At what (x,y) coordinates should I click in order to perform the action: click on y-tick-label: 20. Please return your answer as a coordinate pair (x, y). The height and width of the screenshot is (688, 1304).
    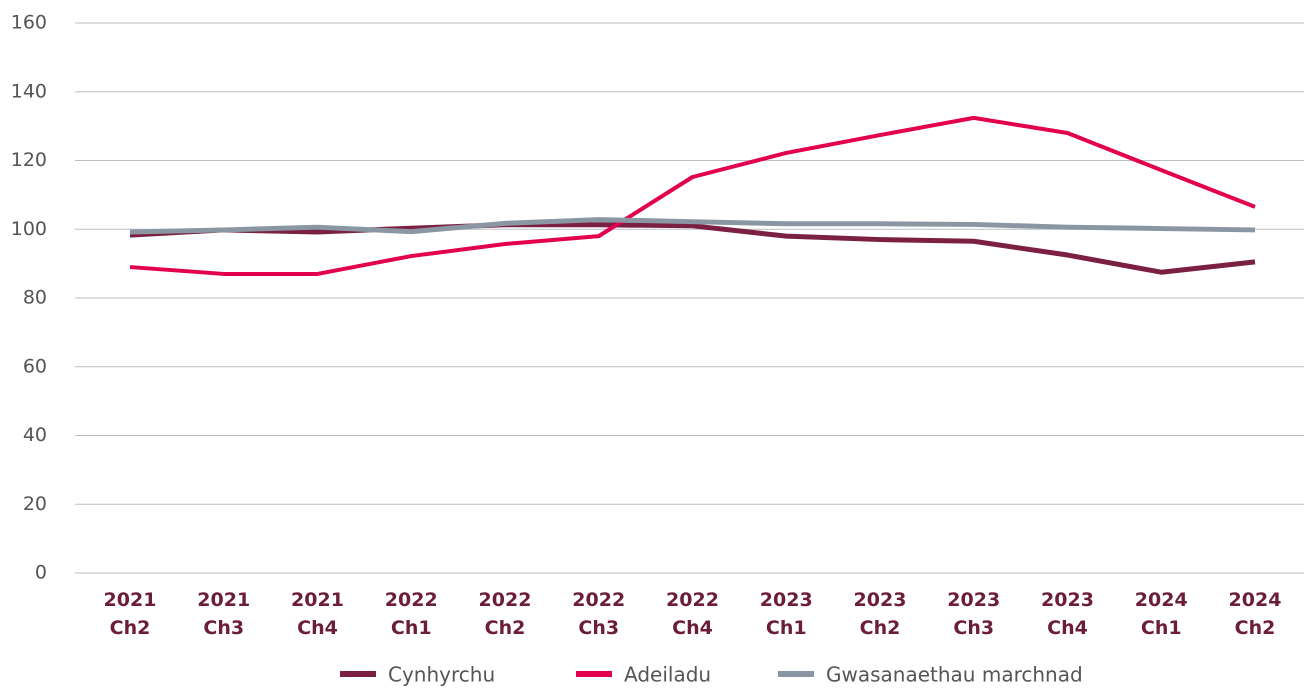
    Looking at the image, I should click on (35, 504).